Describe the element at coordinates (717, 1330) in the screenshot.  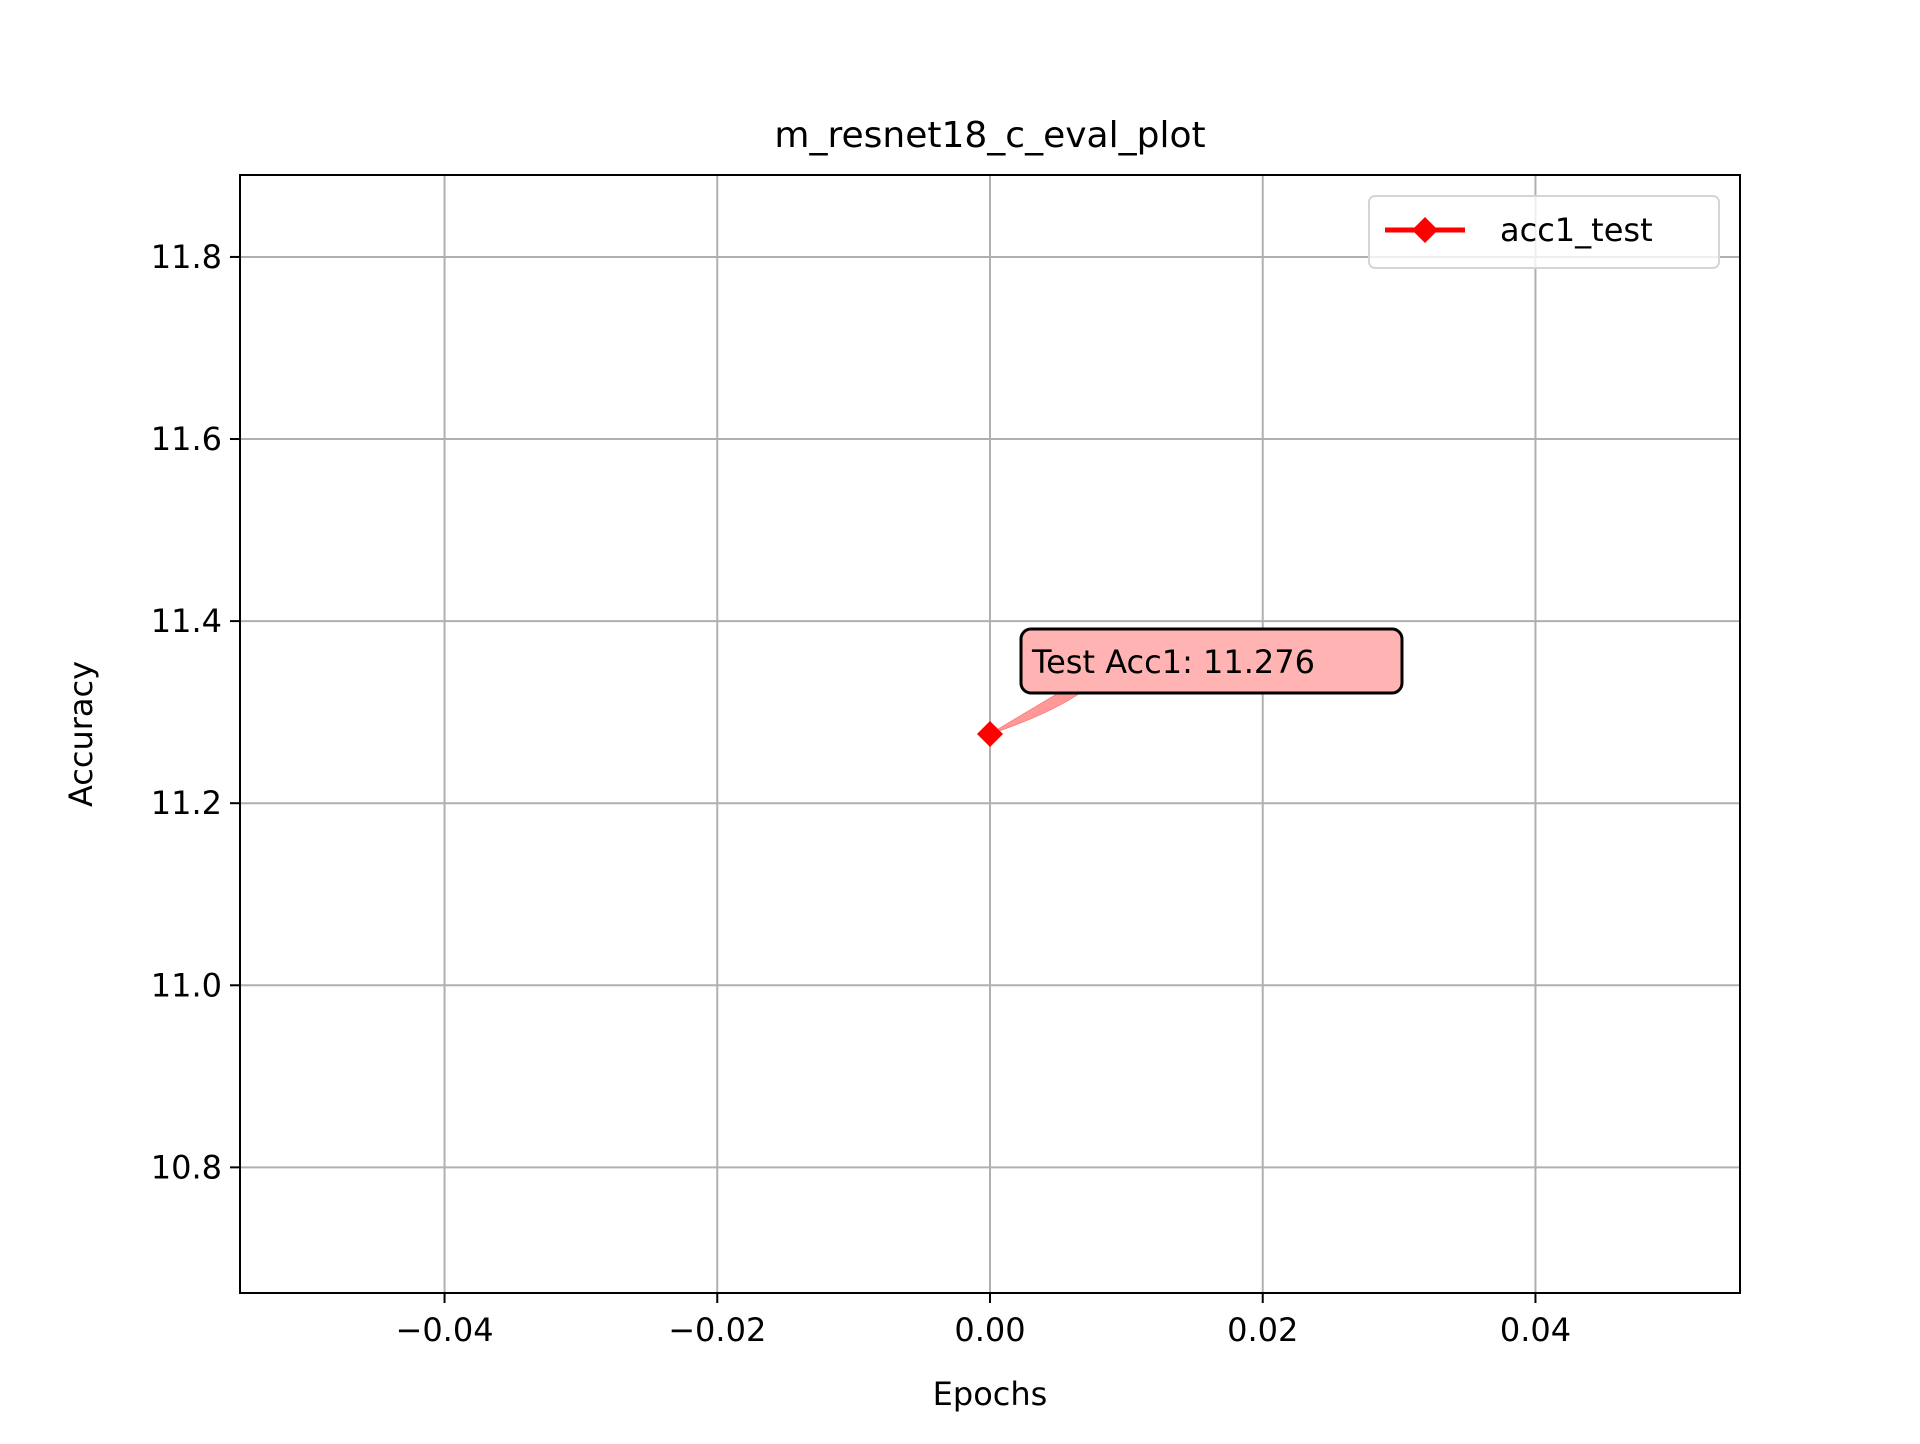
I see `x-tick-label: −0.02` at that location.